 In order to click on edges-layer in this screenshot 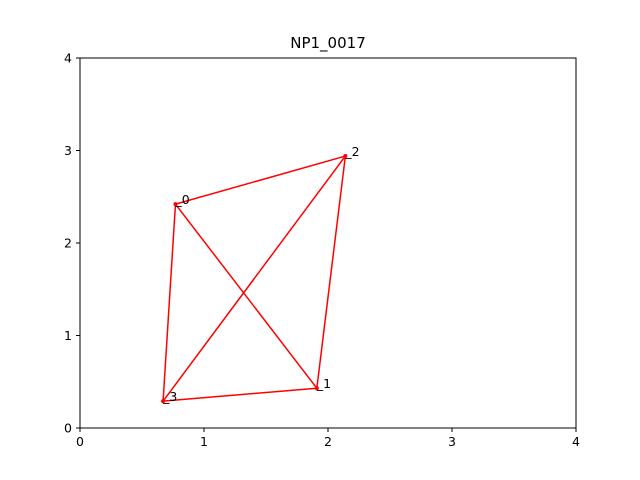, I will do `click(254, 278)`.